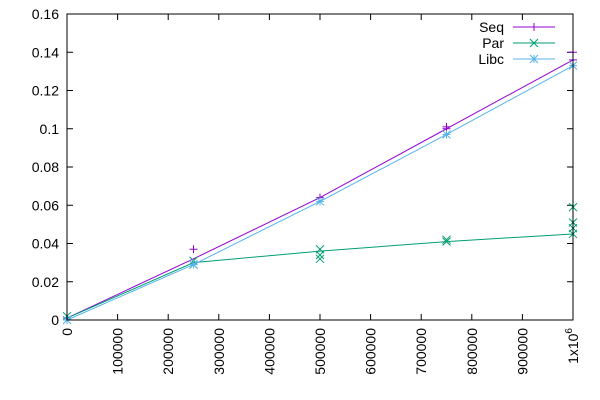 The width and height of the screenshot is (600, 400). I want to click on y-tick-label: 0.16, so click(45, 14).